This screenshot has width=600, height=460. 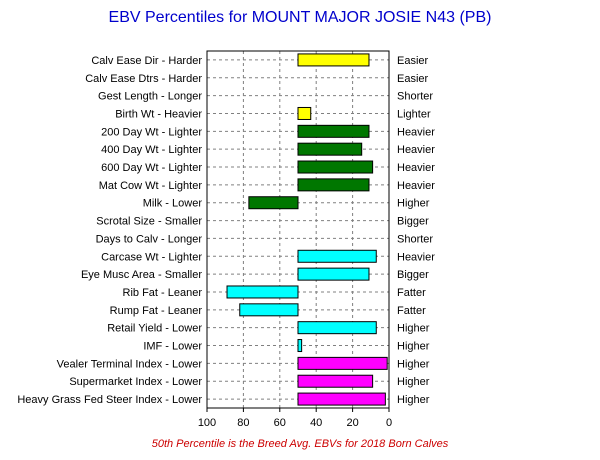 I want to click on x-tick-label: 60, so click(x=280, y=423).